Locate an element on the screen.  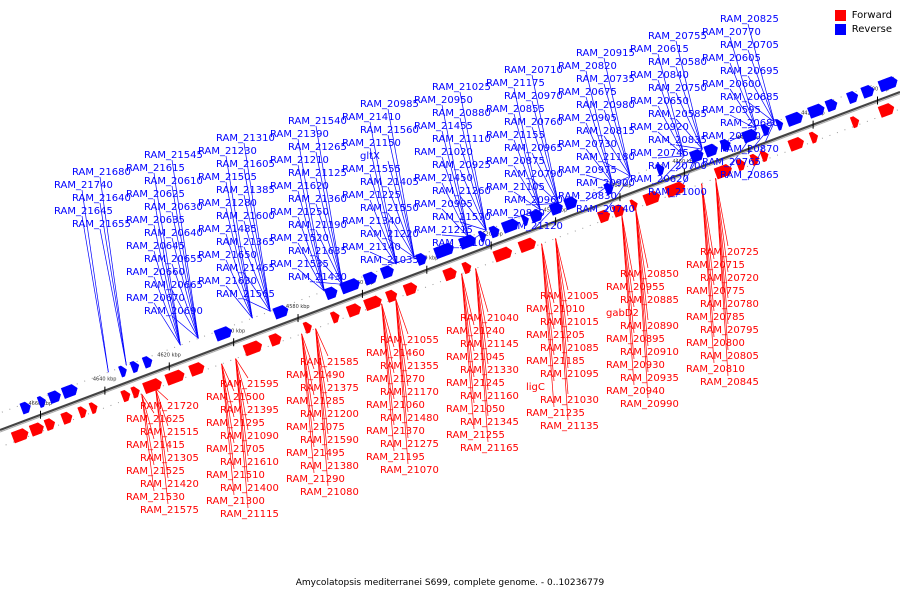
reverse-gene-label: RAM_21430 is located at coordinates (317, 277).